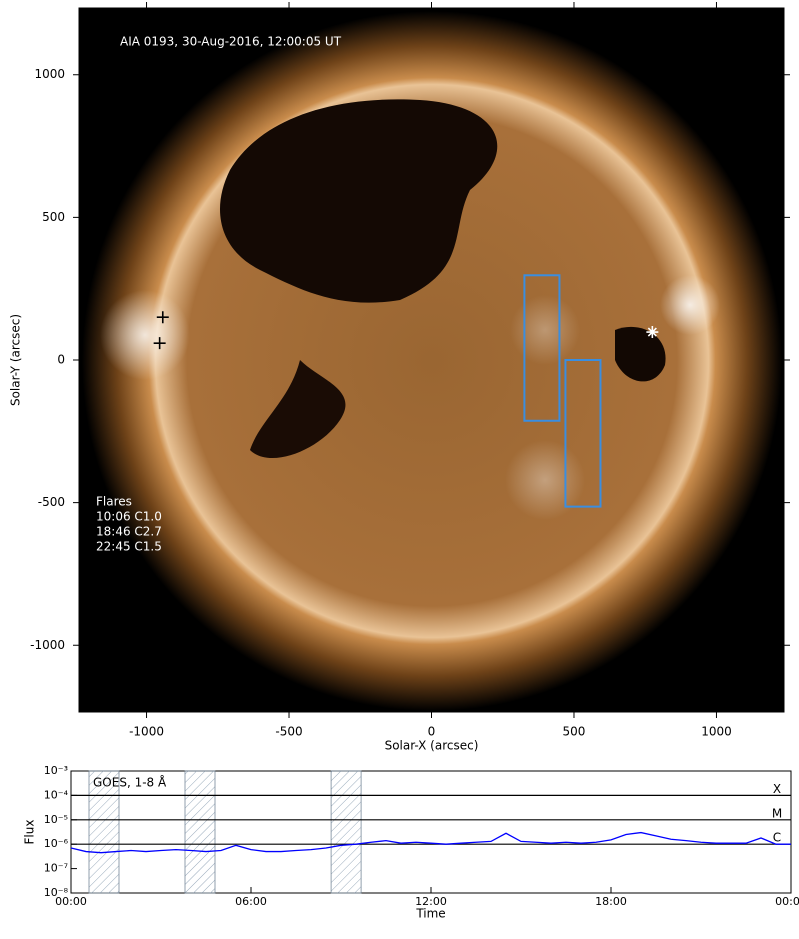 The image size is (799, 939). What do you see at coordinates (251, 901) in the screenshot?
I see `x-tick-label: 06:00` at bounding box center [251, 901].